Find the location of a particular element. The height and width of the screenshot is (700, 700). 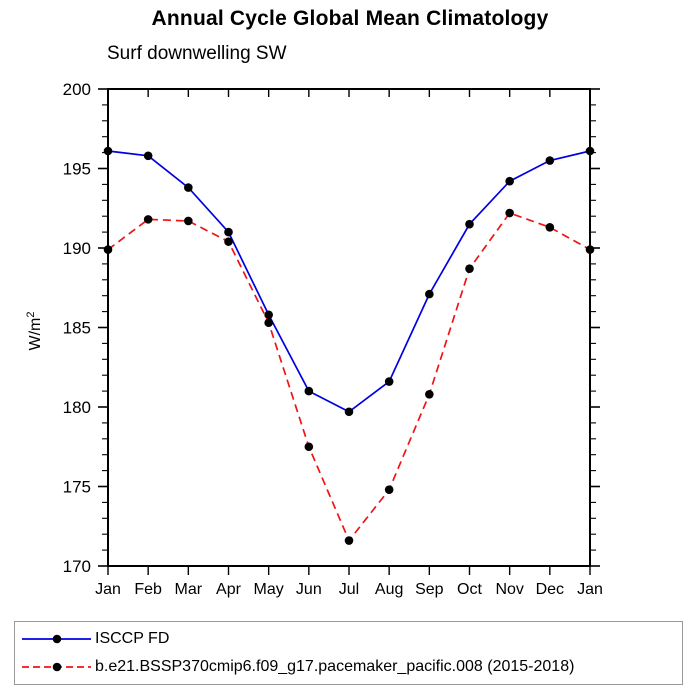

x-tick-label: Apr is located at coordinates (229, 589).